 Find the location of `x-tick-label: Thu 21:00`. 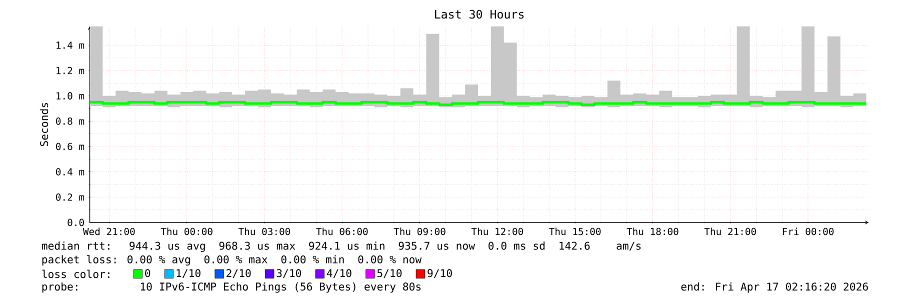

x-tick-label: Thu 21:00 is located at coordinates (730, 232).